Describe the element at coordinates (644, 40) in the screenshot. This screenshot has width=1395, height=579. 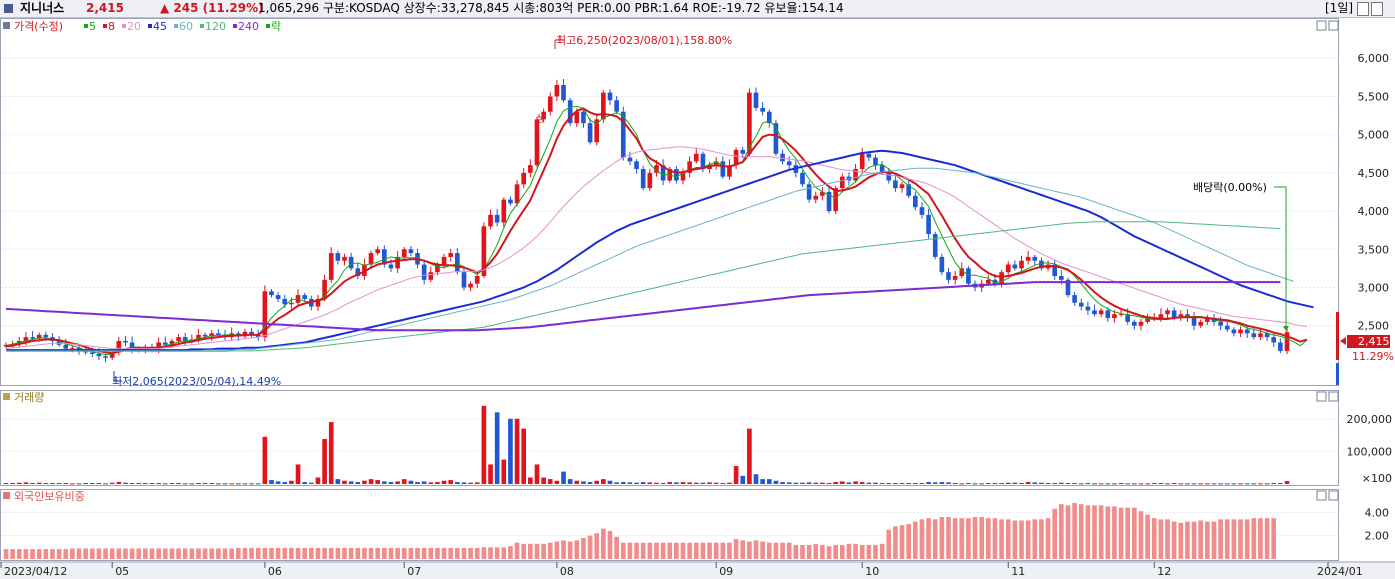
I see `high-annotation: 최고6,250(2023/08/01),158.80%` at that location.